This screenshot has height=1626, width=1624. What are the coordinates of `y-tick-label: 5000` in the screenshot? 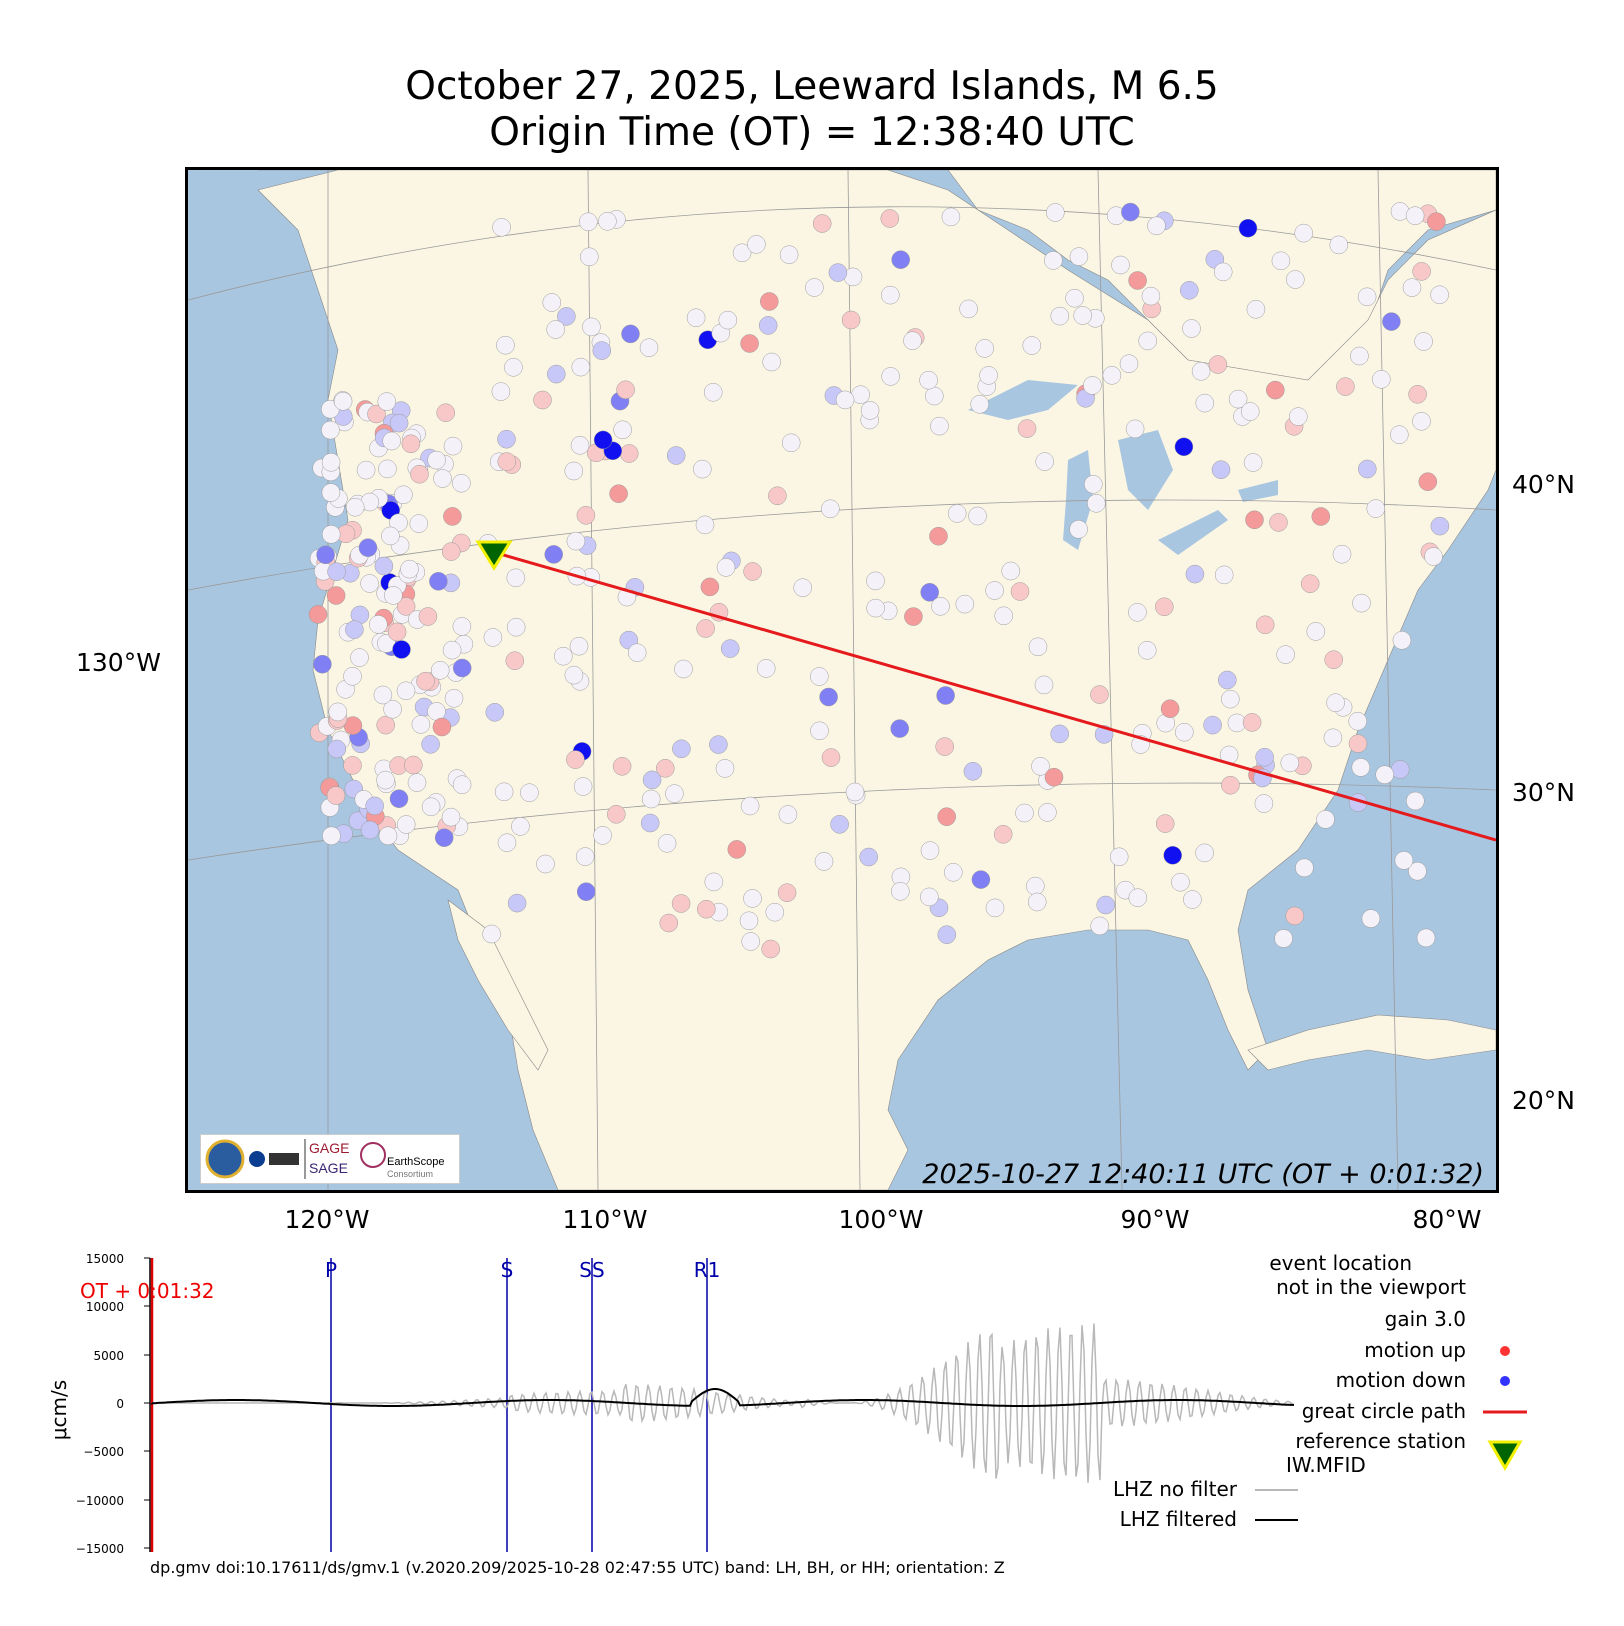 It's located at (108, 1356).